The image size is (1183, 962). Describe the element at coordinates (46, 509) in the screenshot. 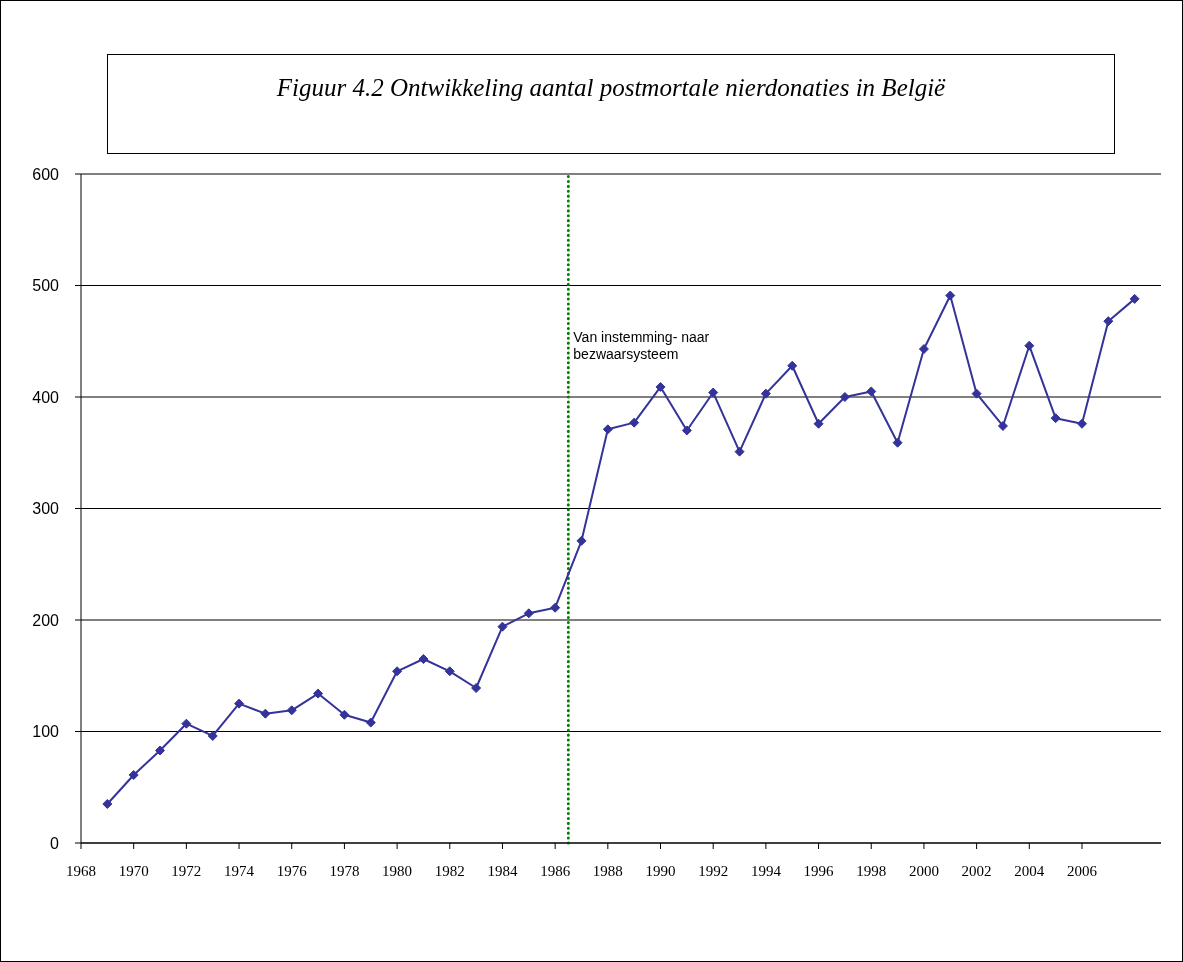

I see `y-tick-label: 300` at that location.